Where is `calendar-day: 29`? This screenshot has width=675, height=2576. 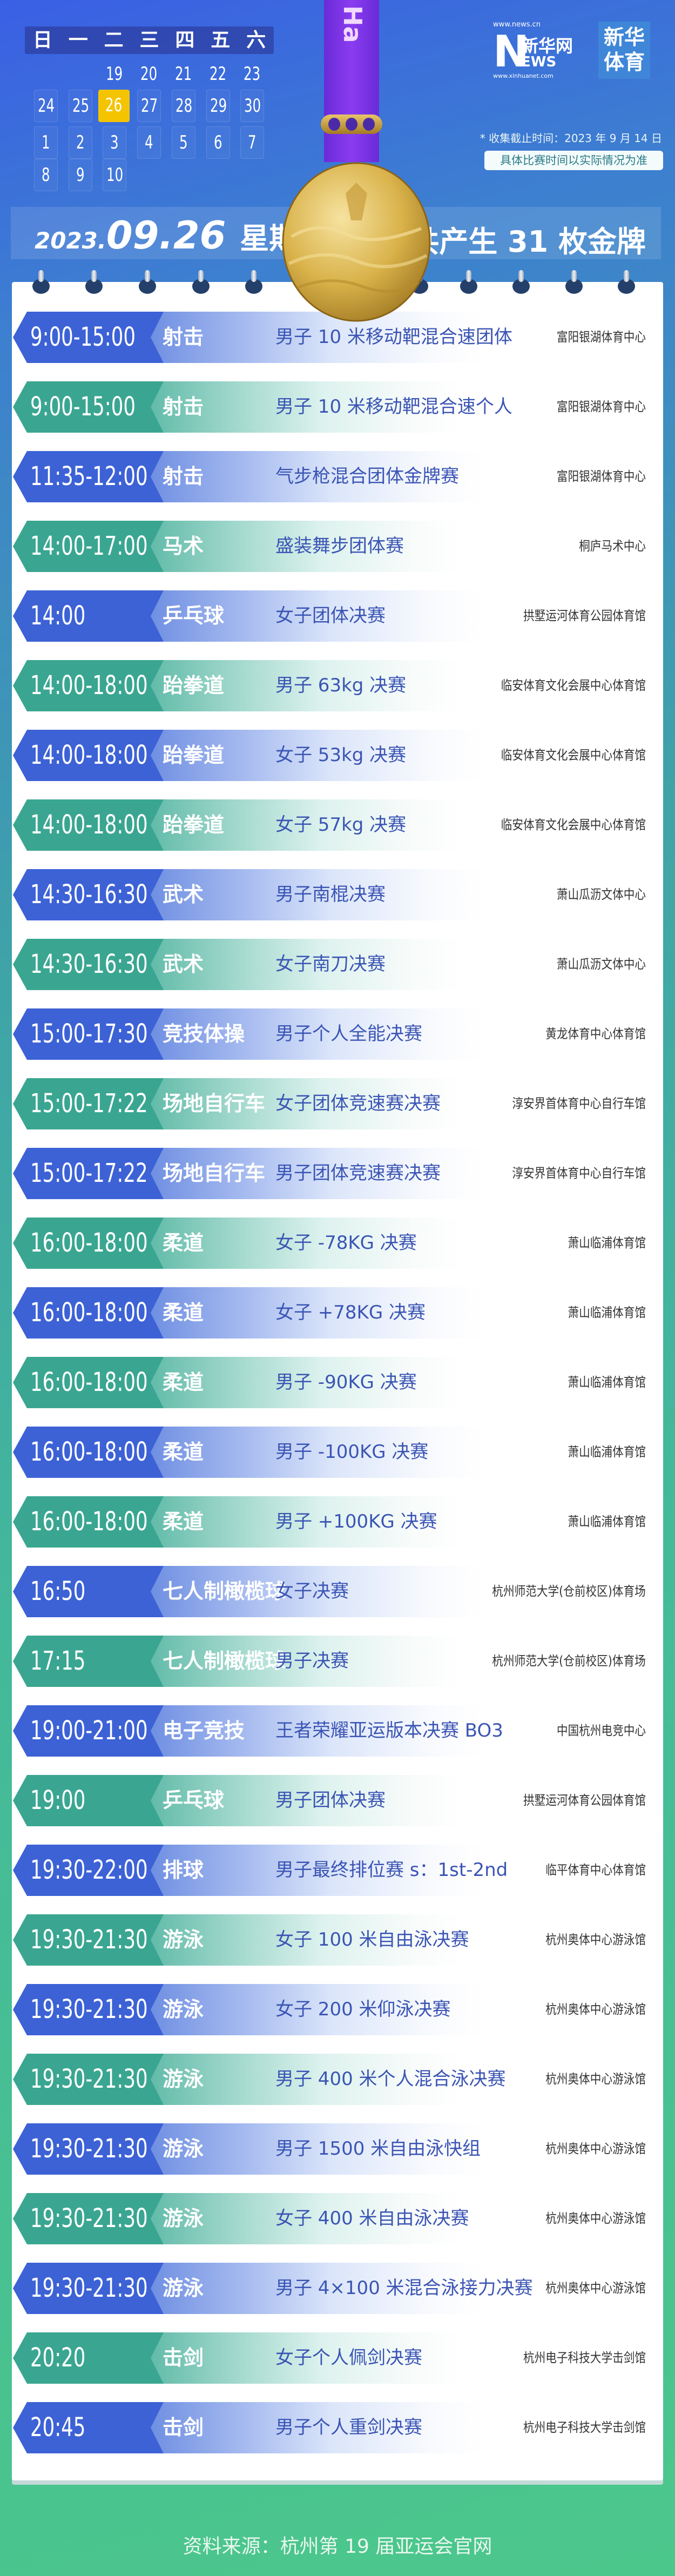 calendar-day: 29 is located at coordinates (218, 106).